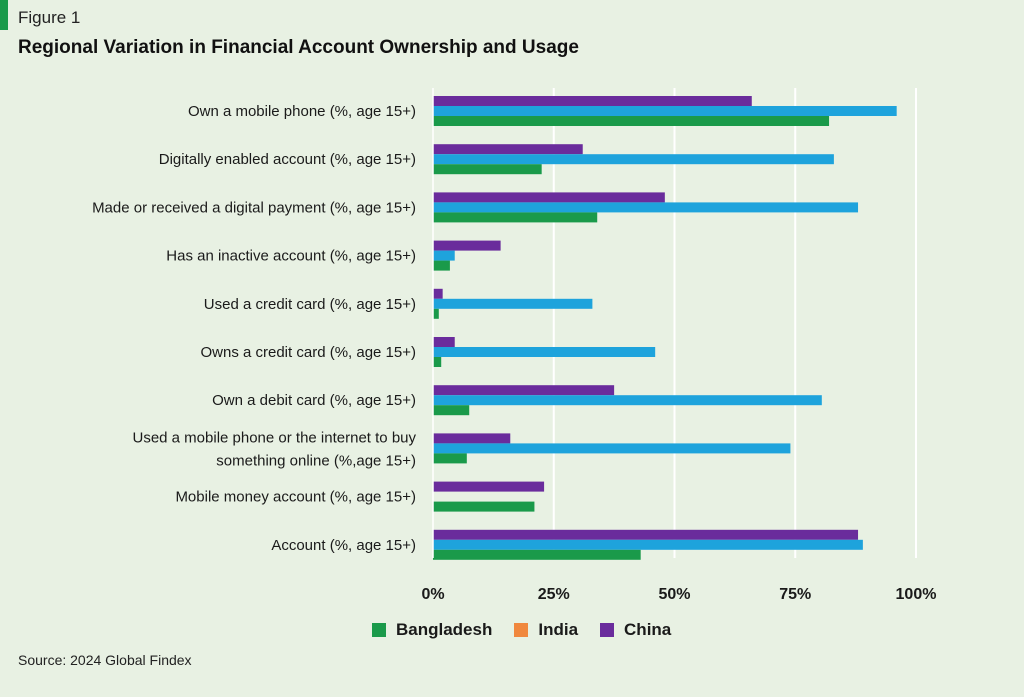 Image resolution: width=1024 pixels, height=697 pixels. I want to click on legend-swatch-india, so click(521, 630).